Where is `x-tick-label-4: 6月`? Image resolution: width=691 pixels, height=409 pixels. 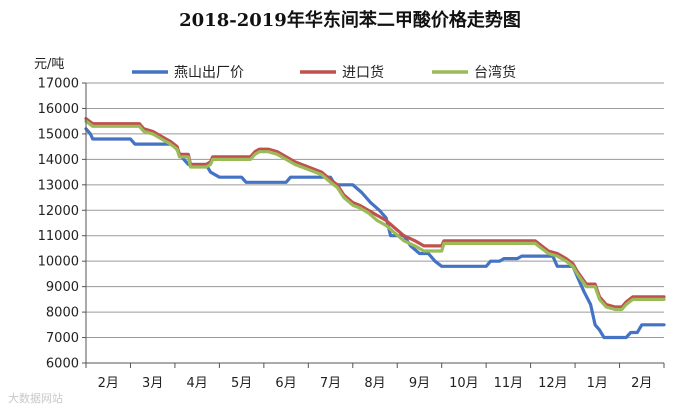 x-tick-label-4: 6月 is located at coordinates (285, 383).